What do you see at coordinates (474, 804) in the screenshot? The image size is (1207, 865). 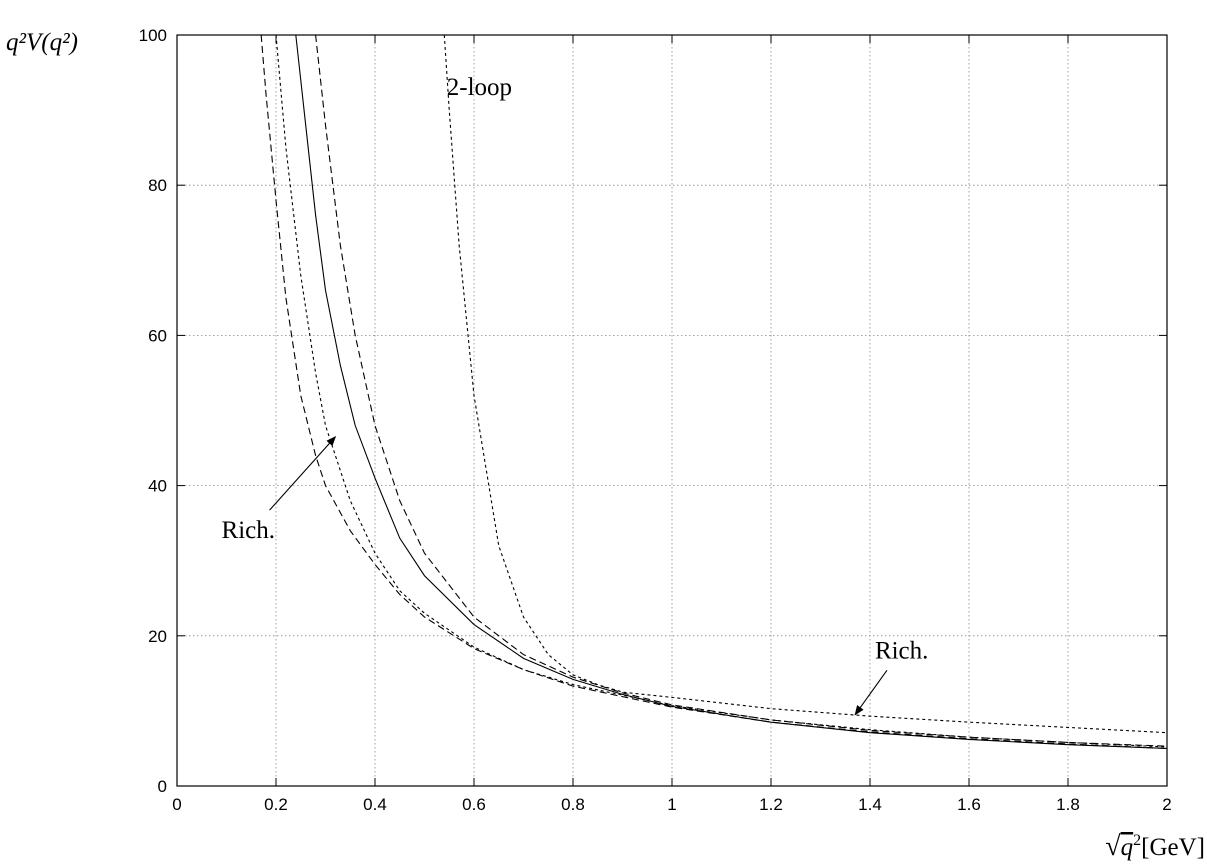 I see `x-tick-label: 0.6` at bounding box center [474, 804].